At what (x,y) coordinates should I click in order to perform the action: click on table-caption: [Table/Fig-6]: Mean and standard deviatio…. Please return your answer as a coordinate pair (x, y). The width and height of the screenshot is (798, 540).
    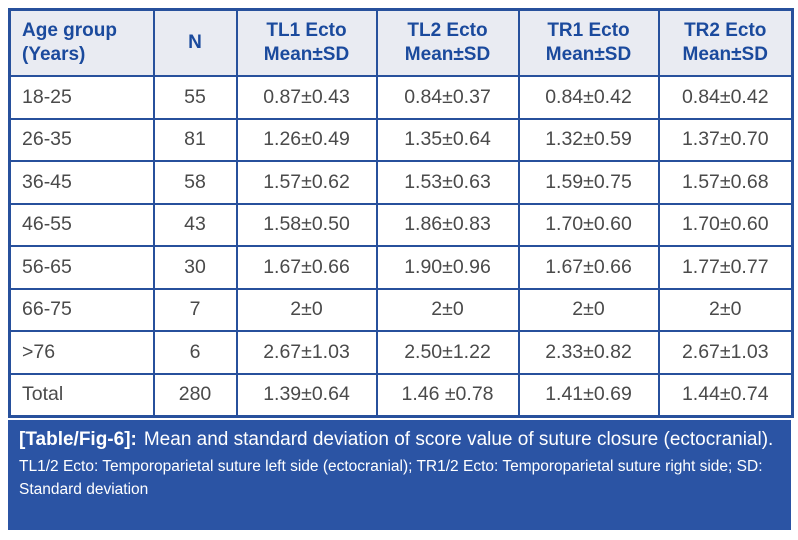
    Looking at the image, I should click on (399, 440).